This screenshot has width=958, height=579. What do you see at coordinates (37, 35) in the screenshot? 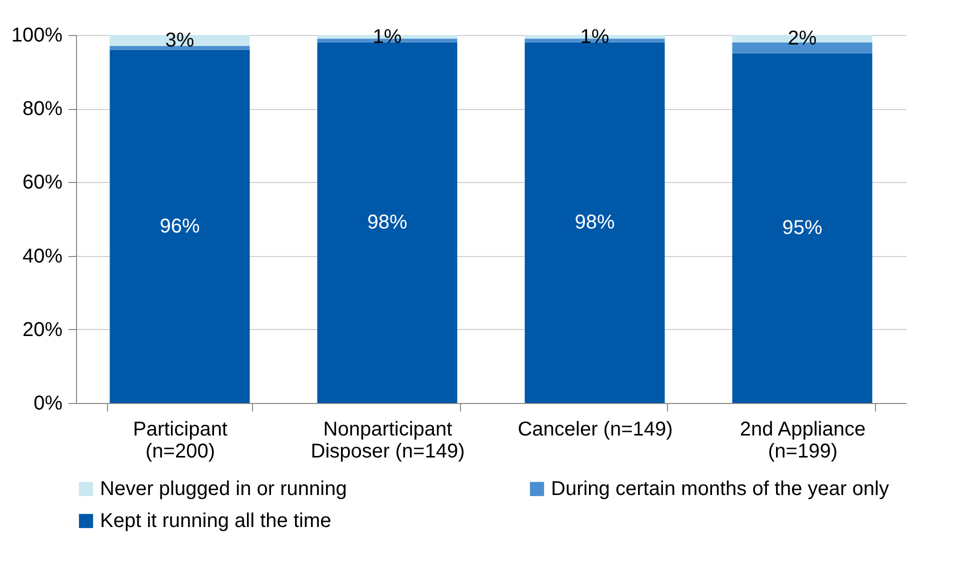
I see `y-tick-label: 100%` at bounding box center [37, 35].